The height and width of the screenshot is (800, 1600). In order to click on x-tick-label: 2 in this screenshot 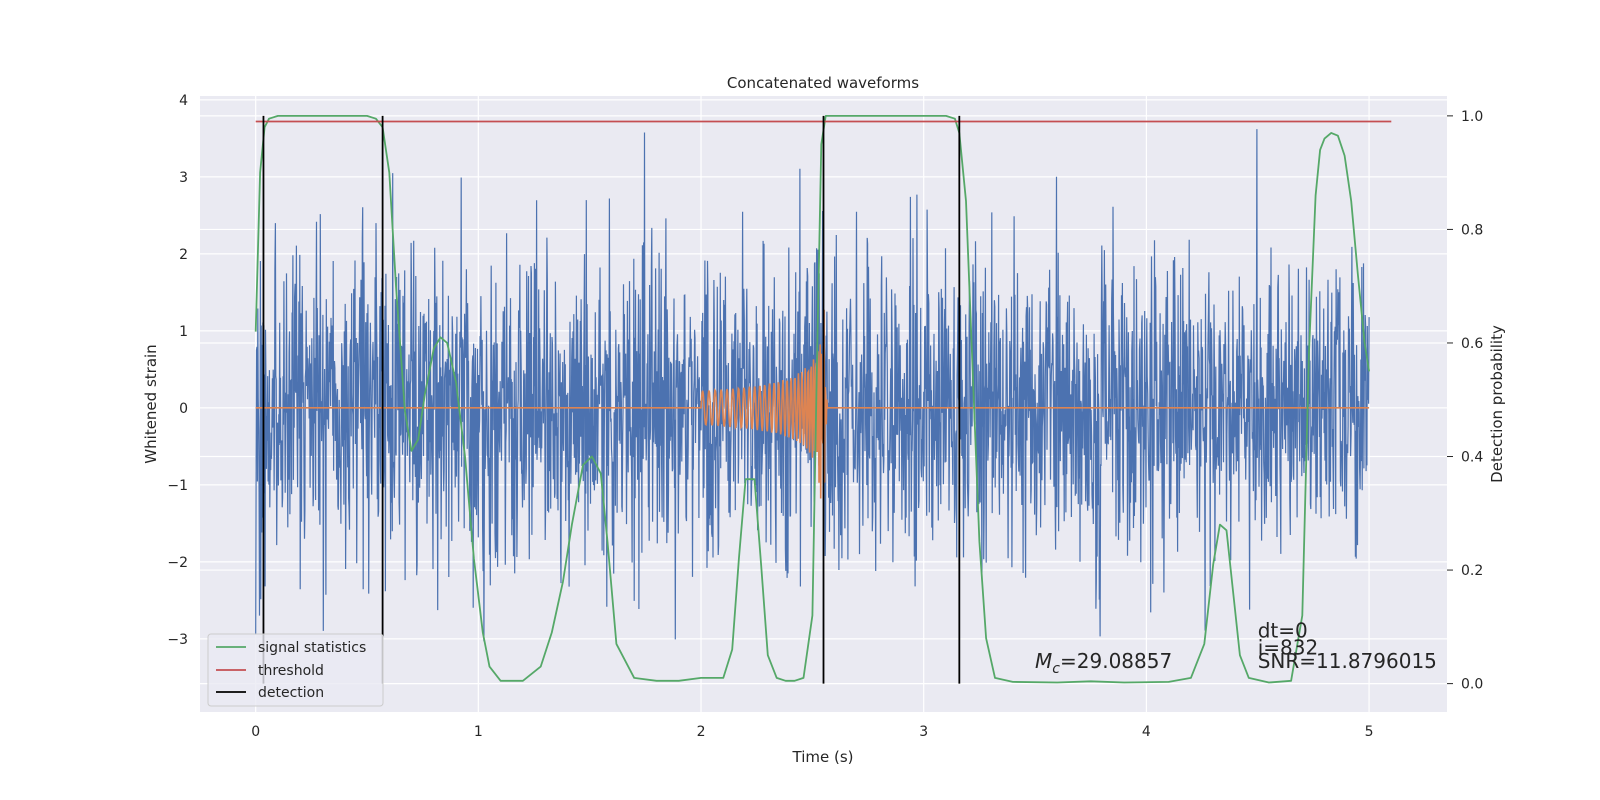, I will do `click(701, 732)`.